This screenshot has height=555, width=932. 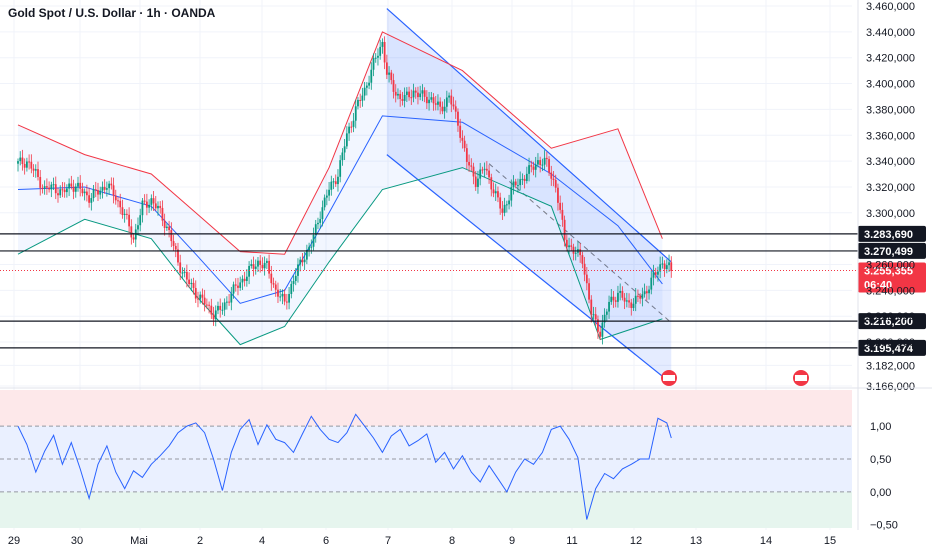 What do you see at coordinates (890, 266) in the screenshot?
I see `y-tick-label-9: 3.260,000` at bounding box center [890, 266].